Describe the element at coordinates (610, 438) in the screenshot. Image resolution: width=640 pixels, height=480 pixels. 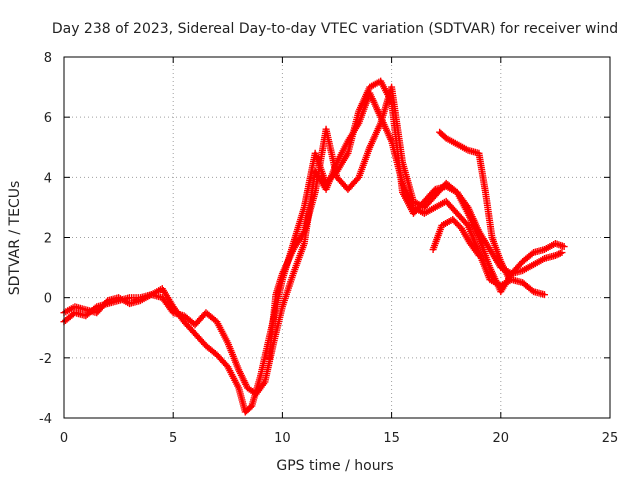
I see `x-tick-label: 25` at that location.